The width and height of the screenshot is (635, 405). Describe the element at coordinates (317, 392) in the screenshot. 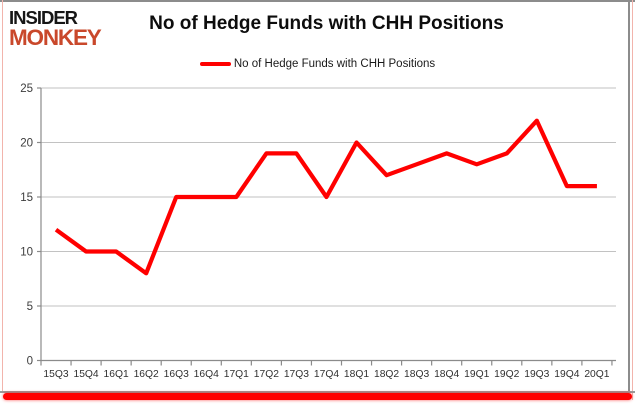

I see `frame-border-bottom` at that location.